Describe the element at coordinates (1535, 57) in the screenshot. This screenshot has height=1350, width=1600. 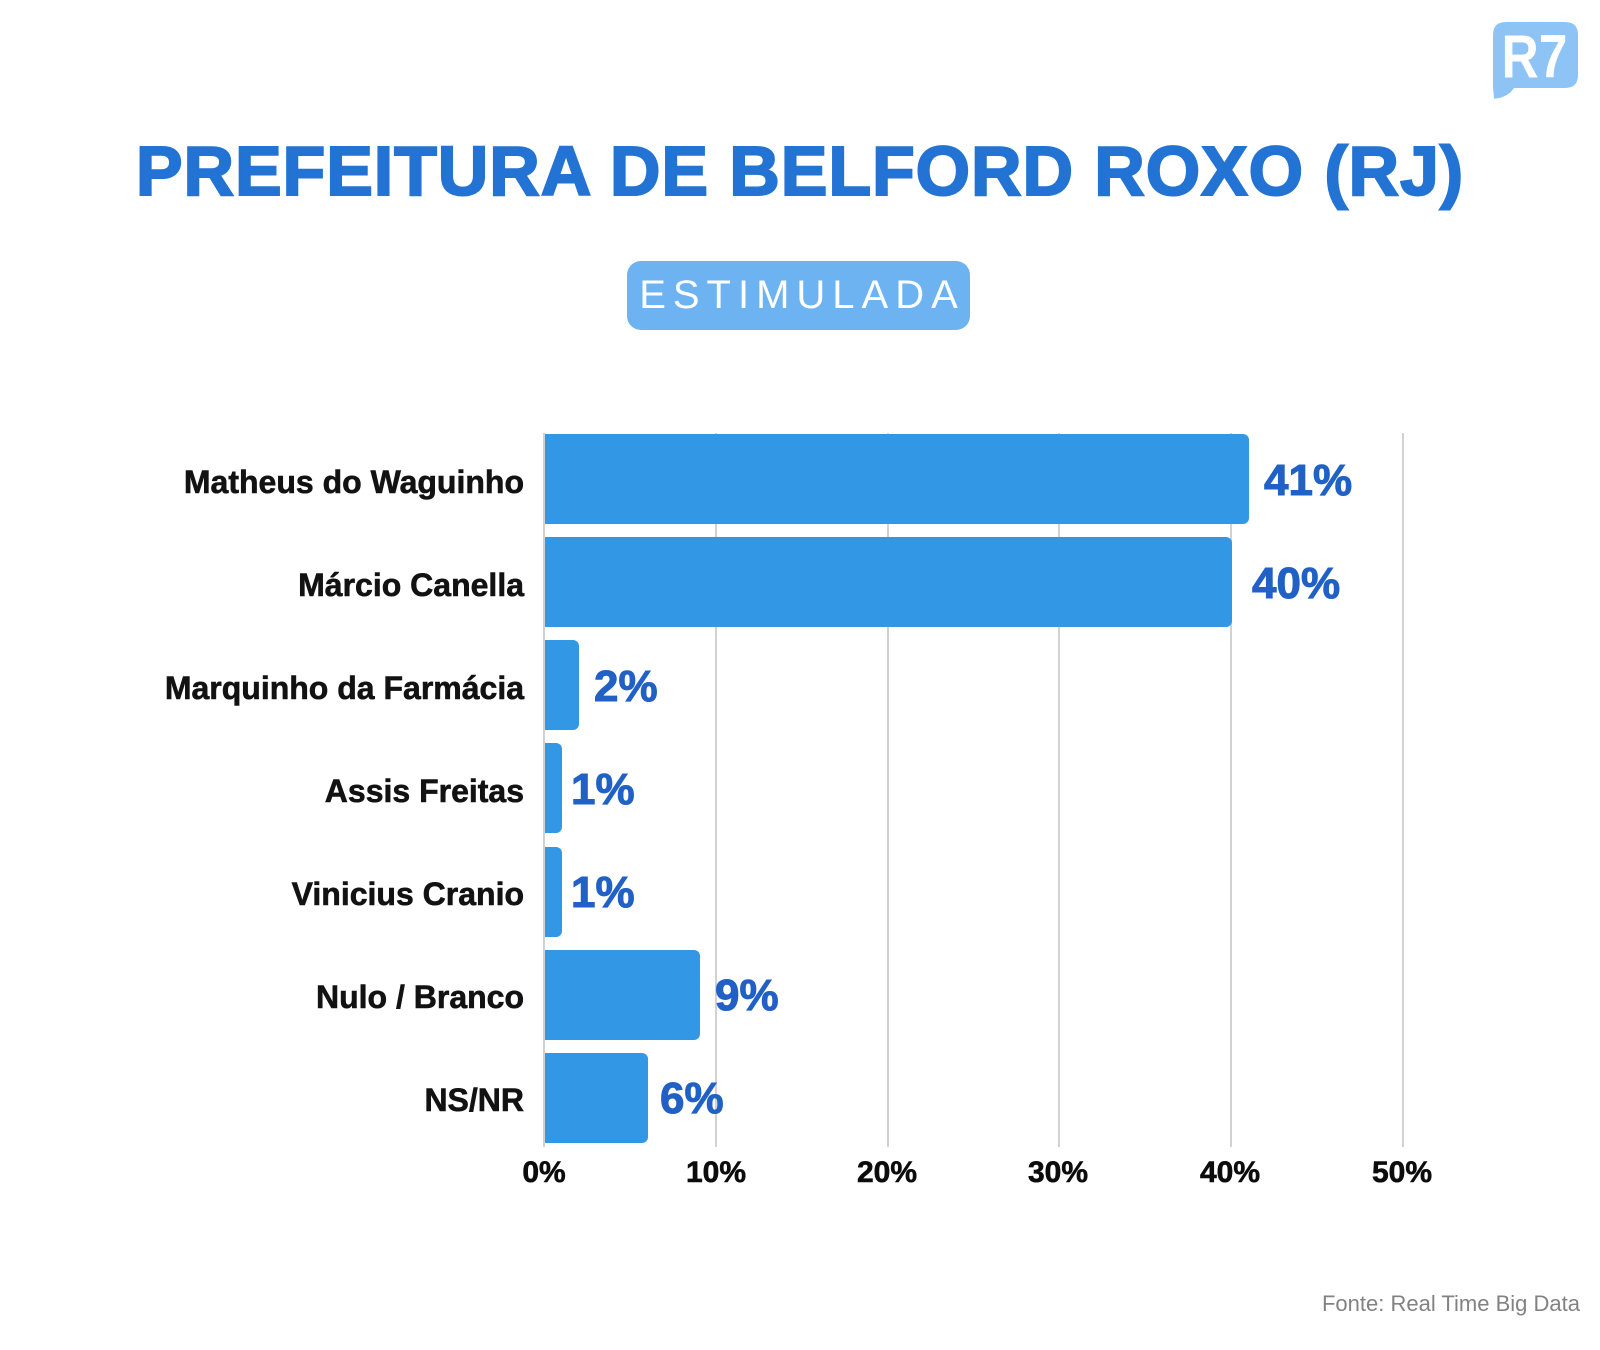
I see `svg-text: R7` at that location.